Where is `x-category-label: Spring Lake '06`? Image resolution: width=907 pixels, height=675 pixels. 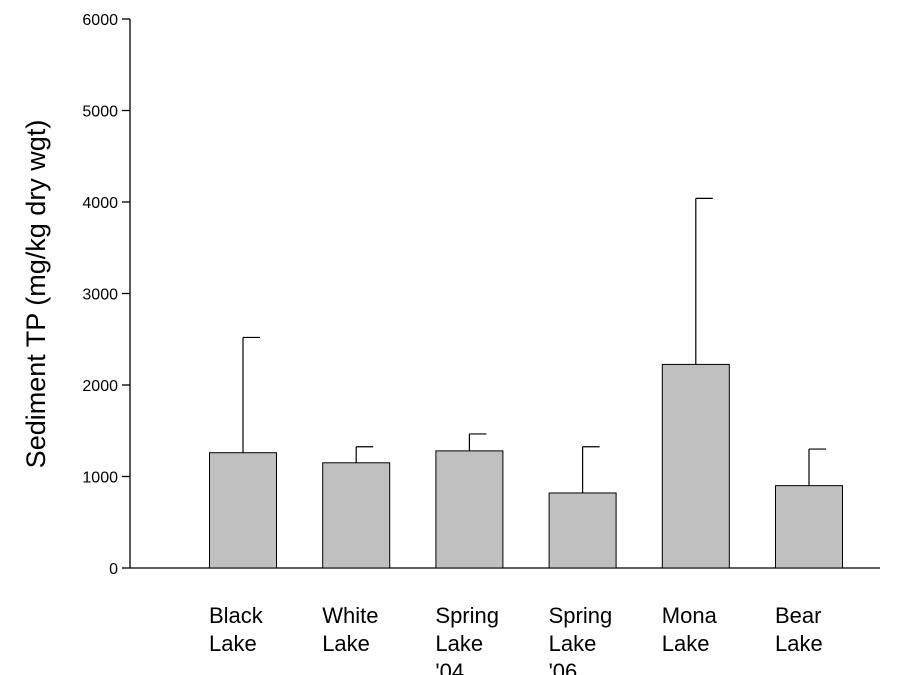
x-category-label: Spring Lake '06 is located at coordinates (581, 639).